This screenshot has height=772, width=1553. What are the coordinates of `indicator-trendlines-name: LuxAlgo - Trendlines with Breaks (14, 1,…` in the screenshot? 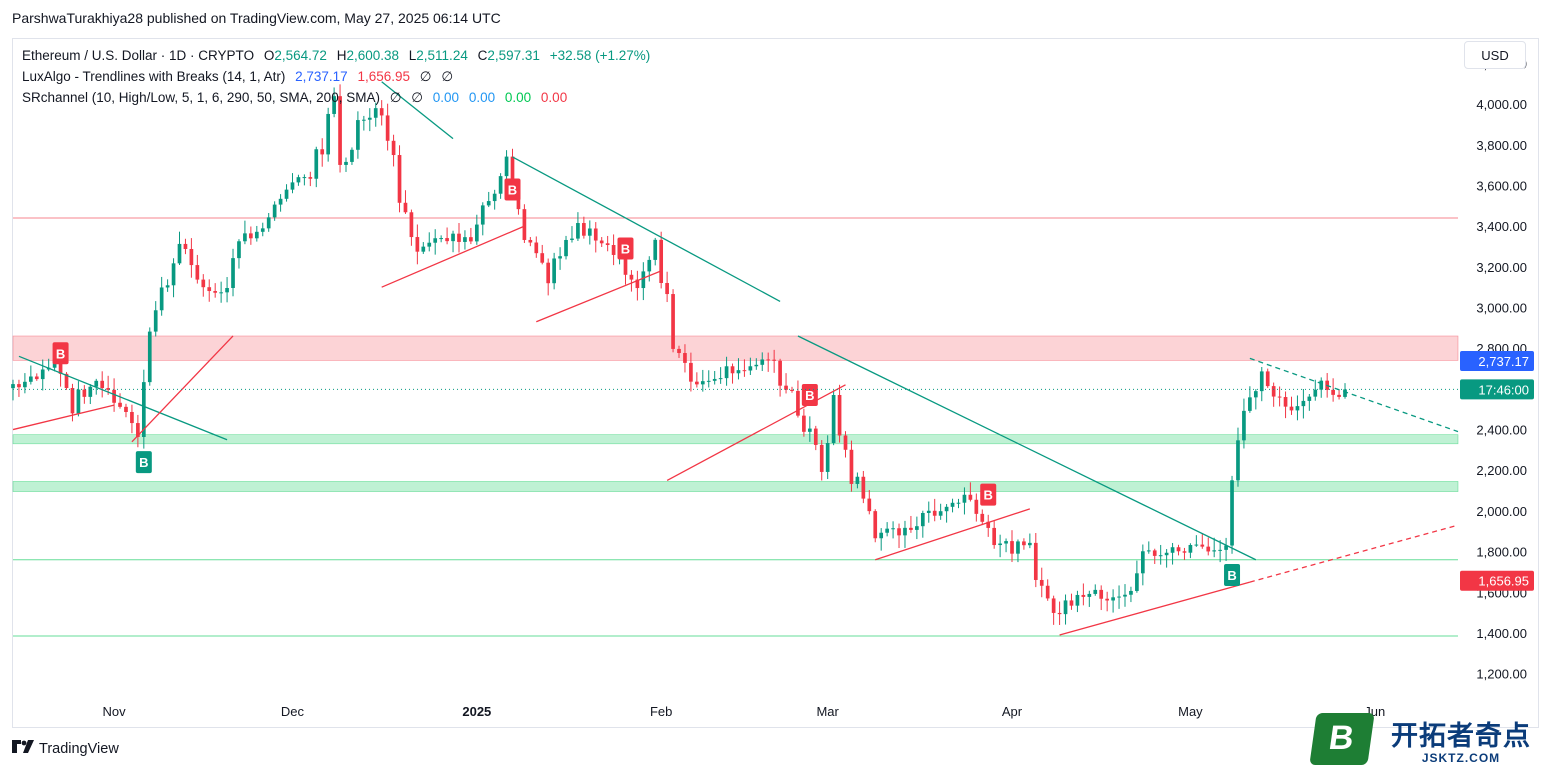 It's located at (154, 76).